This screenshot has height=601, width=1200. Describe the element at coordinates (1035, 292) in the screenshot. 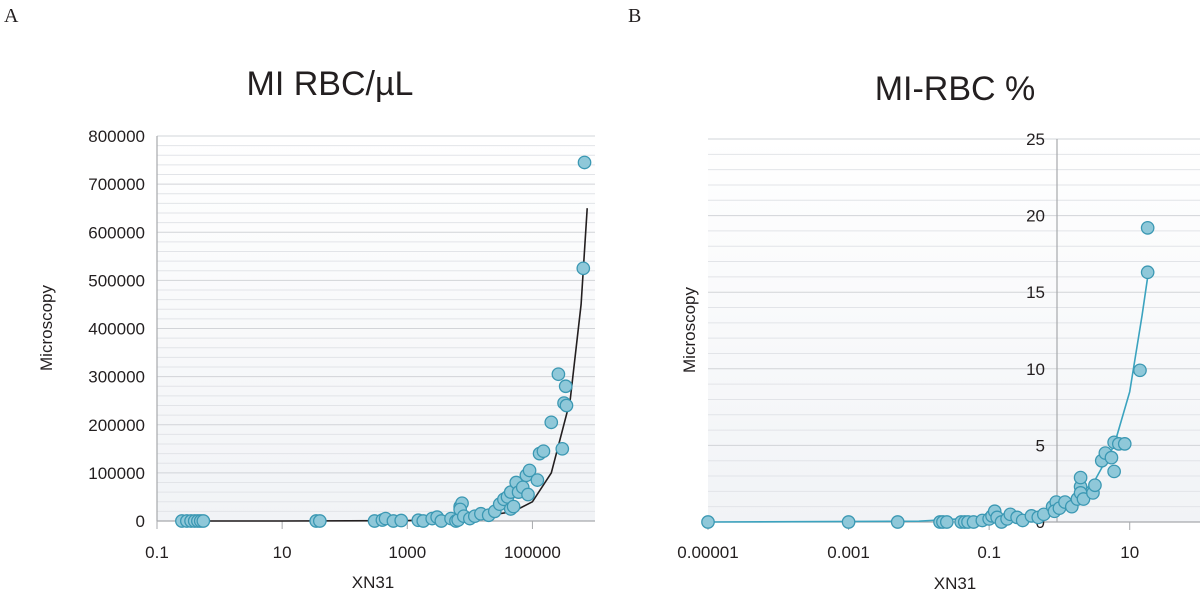

I see `y-tick-label: 15` at that location.